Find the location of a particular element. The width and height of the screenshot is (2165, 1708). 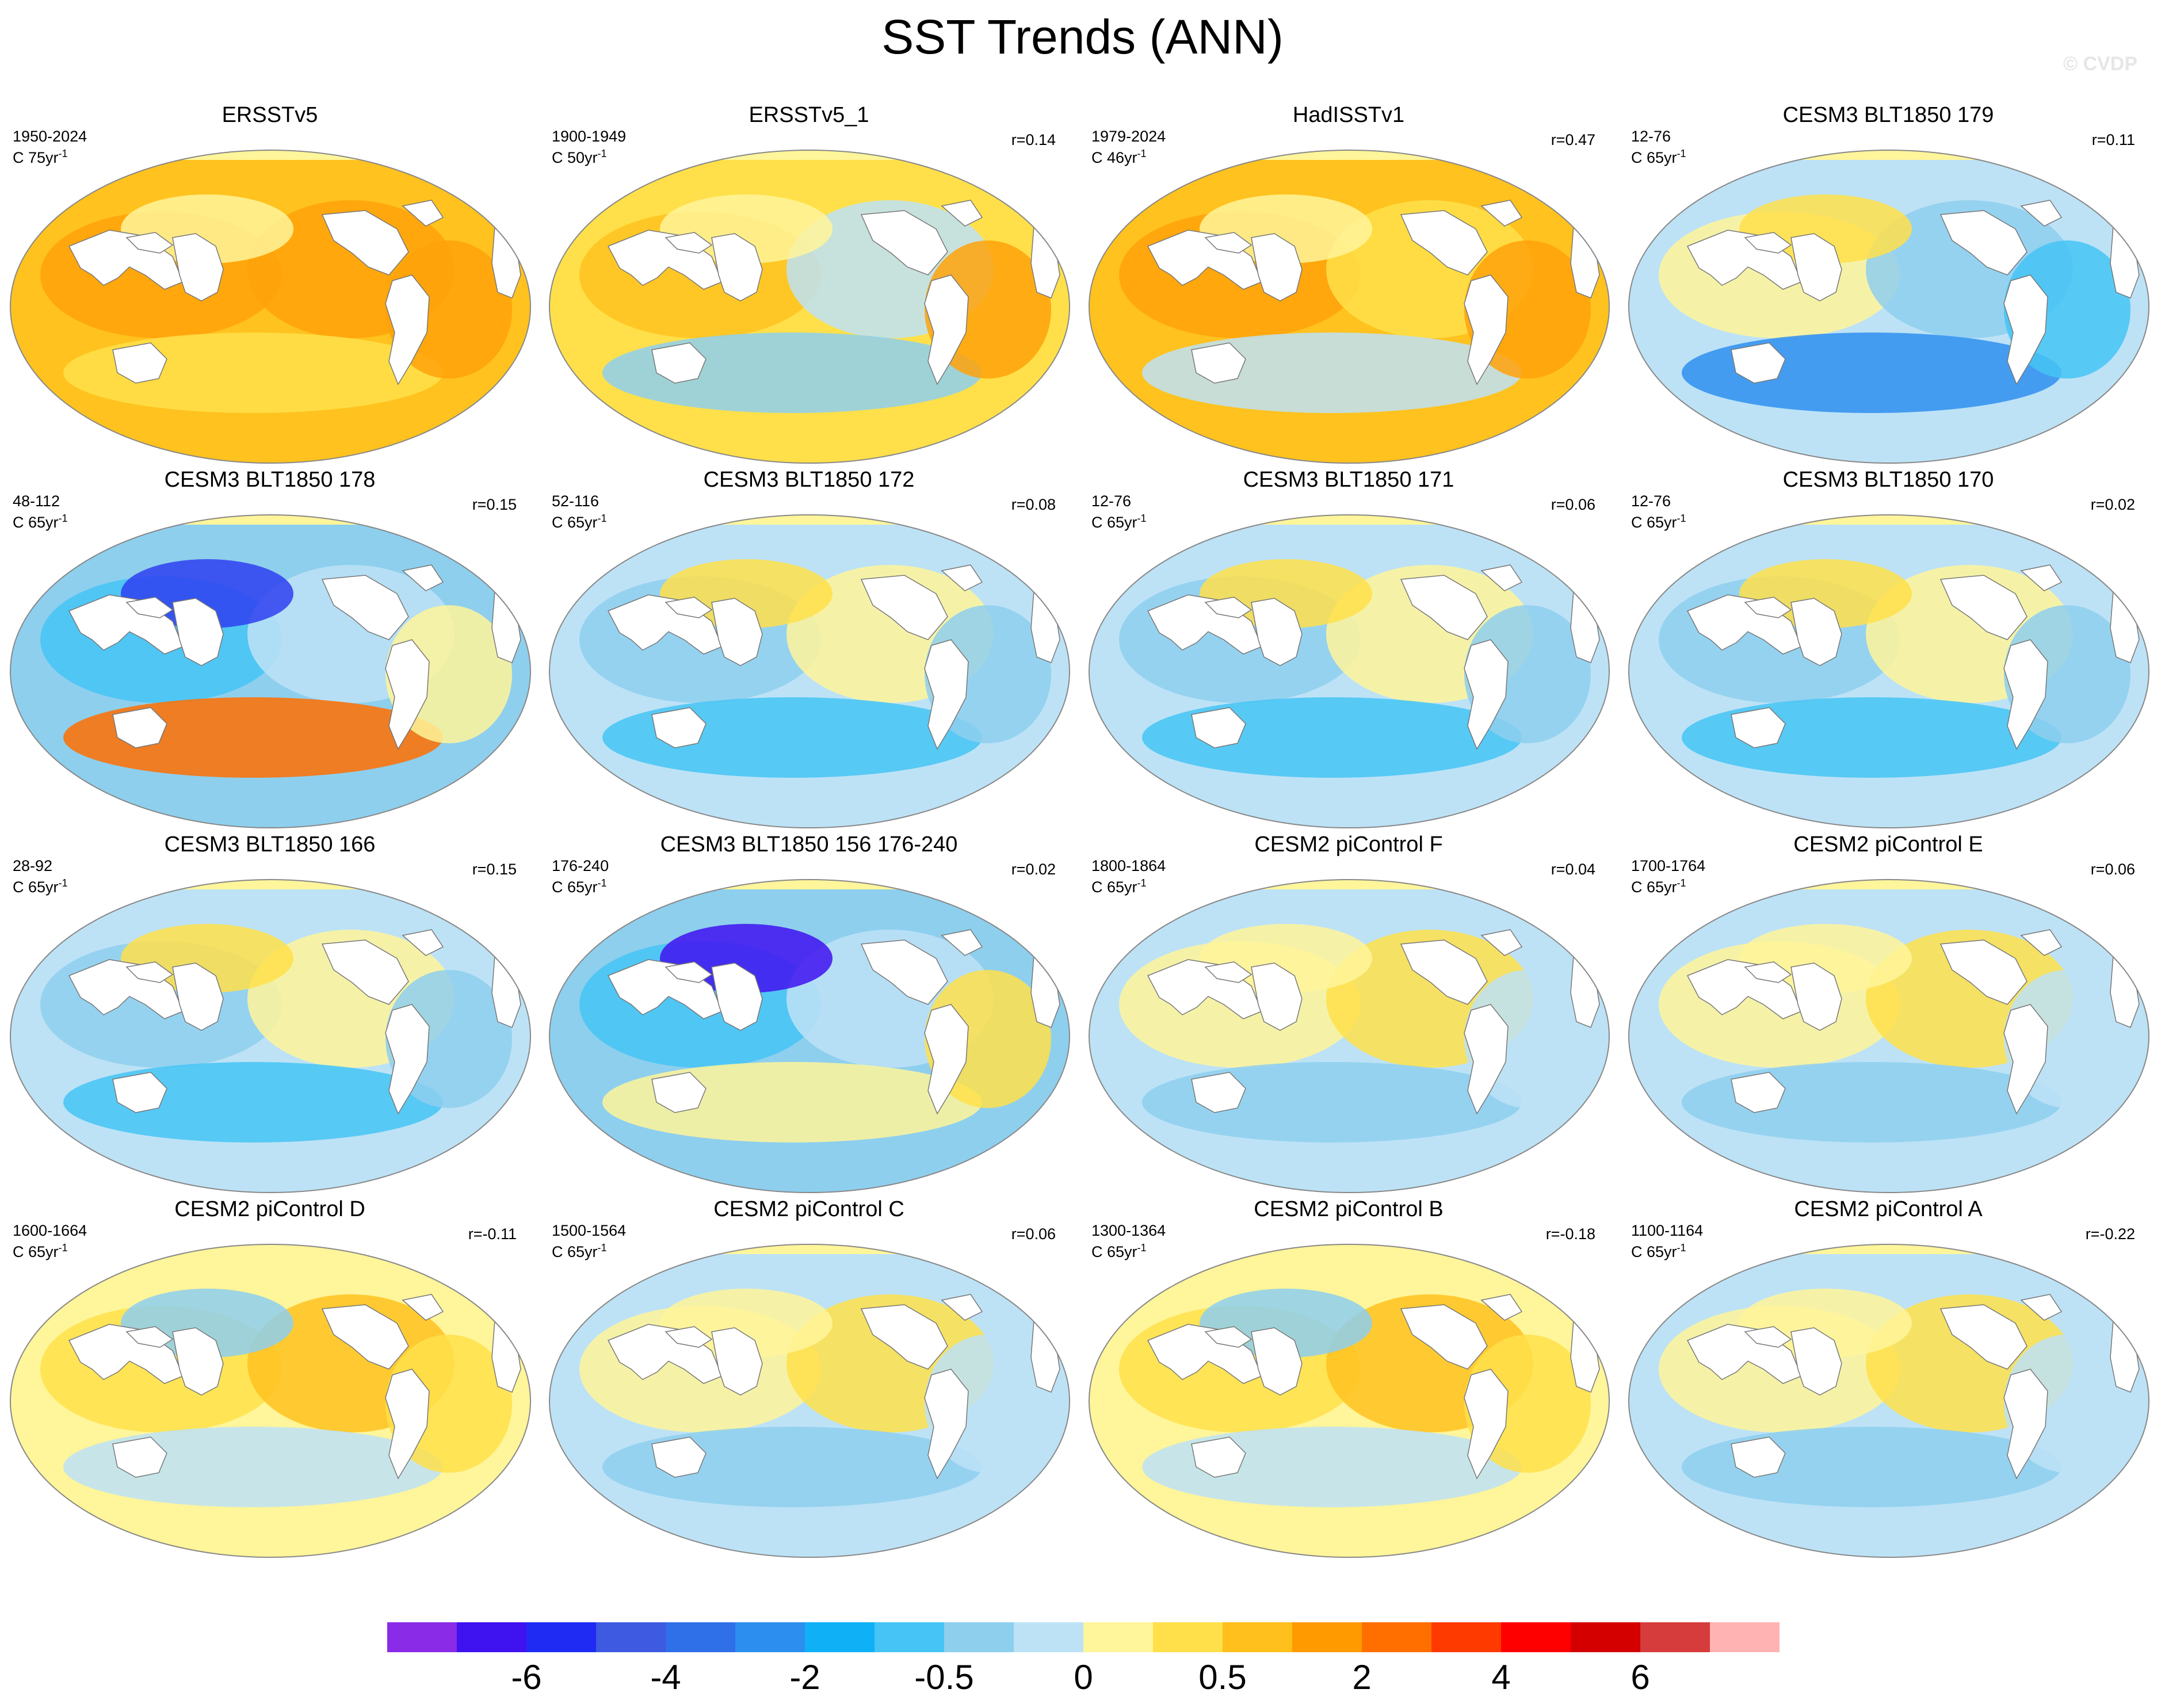

map-panel: CESM3 BLT1850 166 28-92 C 65yr-1 r=0.15 is located at coordinates (270, 1016).